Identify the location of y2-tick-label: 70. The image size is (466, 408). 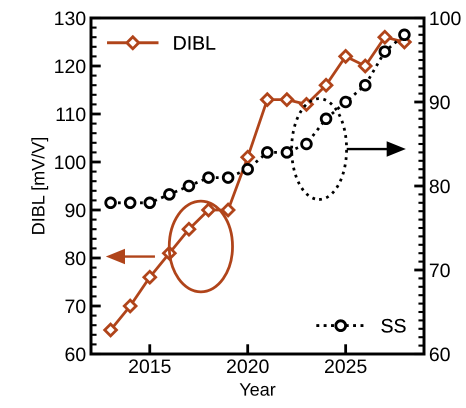
(440, 270).